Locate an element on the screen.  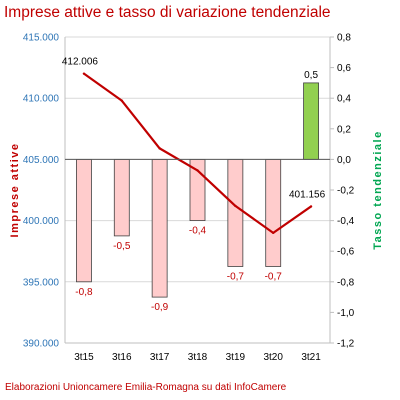
y-right-tick-label: 0,2 is located at coordinates (344, 129).